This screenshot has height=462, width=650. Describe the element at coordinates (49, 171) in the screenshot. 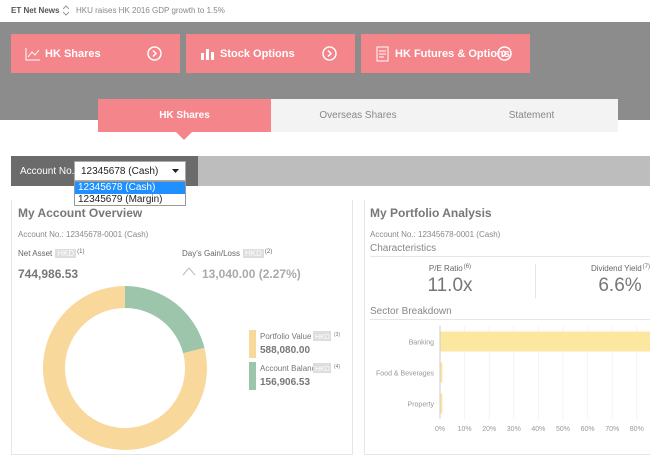

I see `account-label: Account No.:` at that location.